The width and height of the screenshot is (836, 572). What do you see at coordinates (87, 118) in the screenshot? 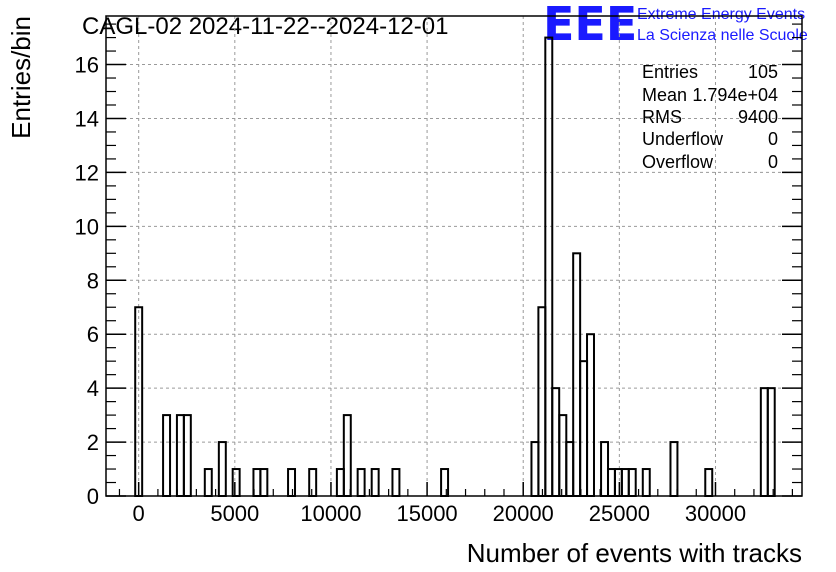
I see `y-tick-label: 14` at bounding box center [87, 118].